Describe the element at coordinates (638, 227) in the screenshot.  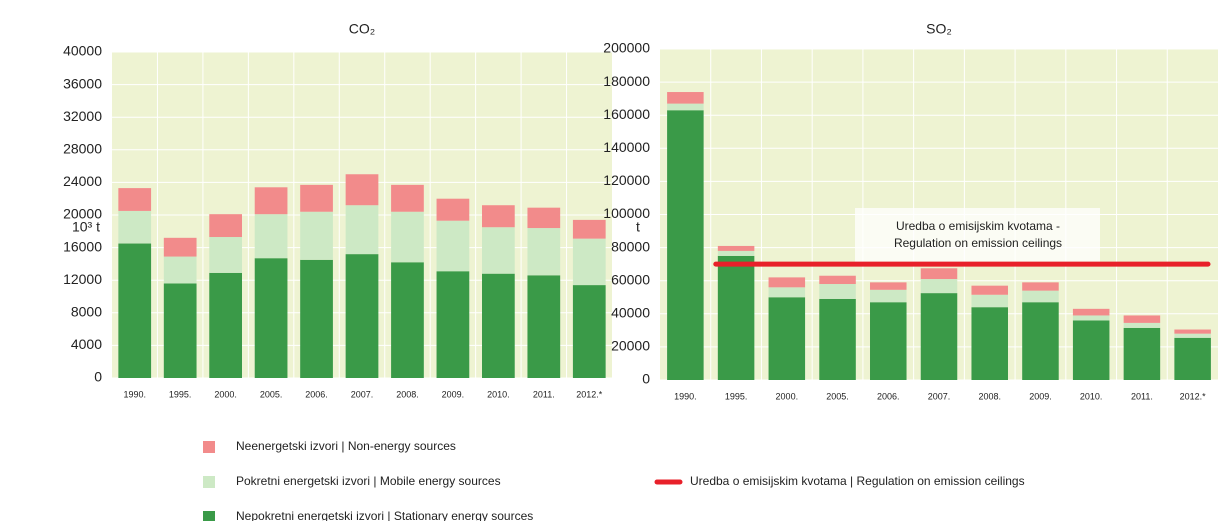
I see `y-axis-label: t` at that location.